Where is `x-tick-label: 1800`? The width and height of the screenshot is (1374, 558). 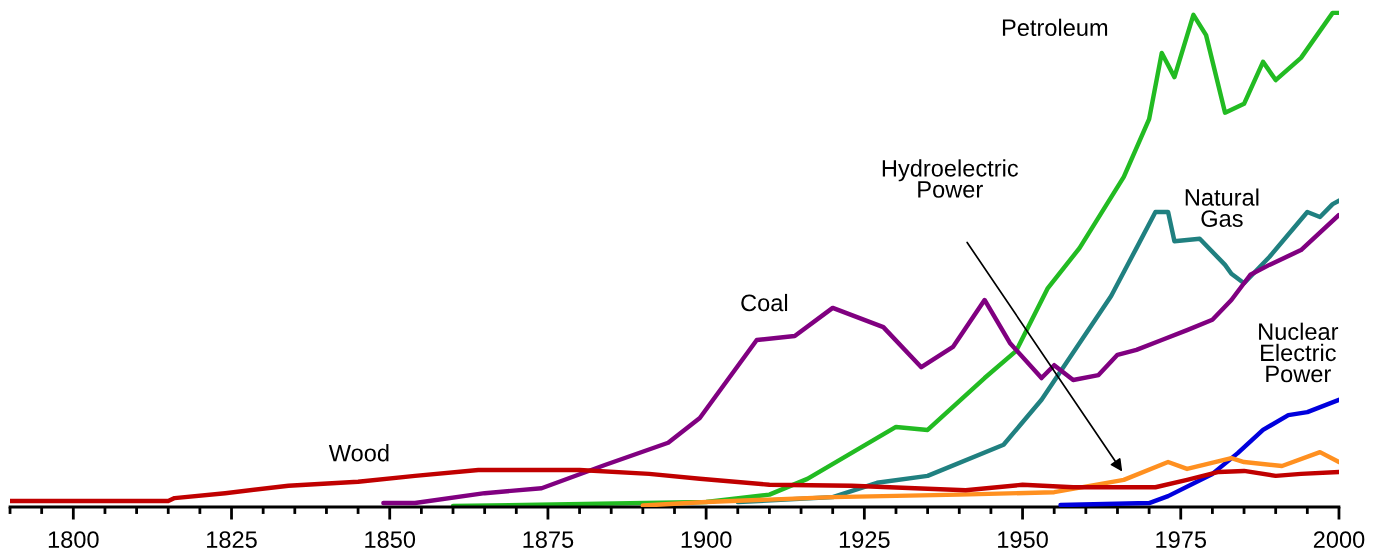 x-tick-label: 1800 is located at coordinates (73, 539).